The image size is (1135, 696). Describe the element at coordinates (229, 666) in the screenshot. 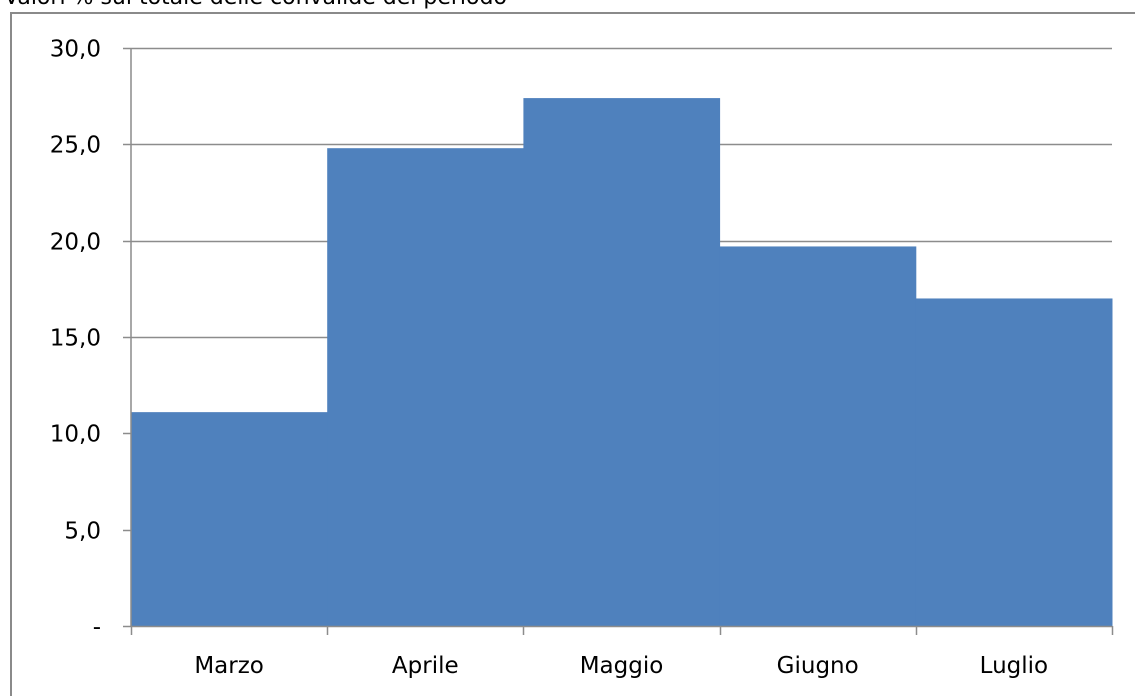

I see `x-tick-label: Marzo` at that location.